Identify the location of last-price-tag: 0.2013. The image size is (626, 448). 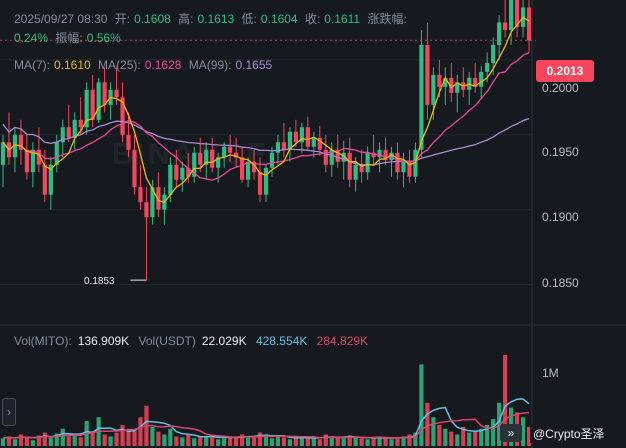
(565, 71).